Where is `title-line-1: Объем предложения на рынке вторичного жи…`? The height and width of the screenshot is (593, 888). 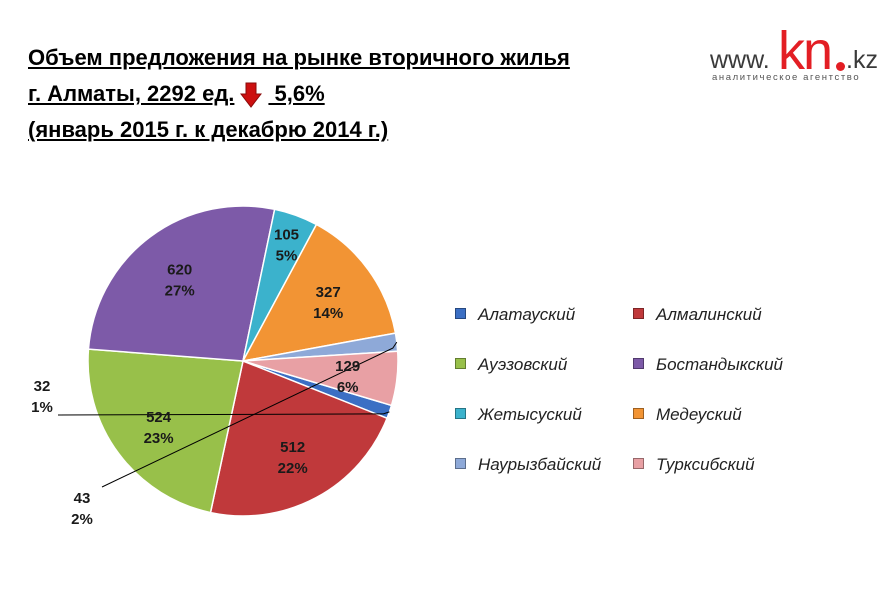
title-line-1: Объем предложения на рынке вторичного жи… is located at coordinates (299, 57).